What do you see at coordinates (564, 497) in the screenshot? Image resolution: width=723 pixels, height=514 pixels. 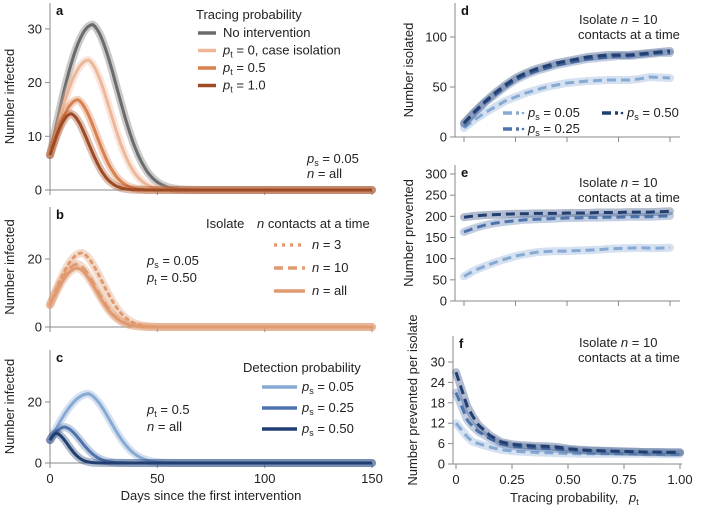 I see `x-axis-title: Tracing probability,` at bounding box center [564, 497].